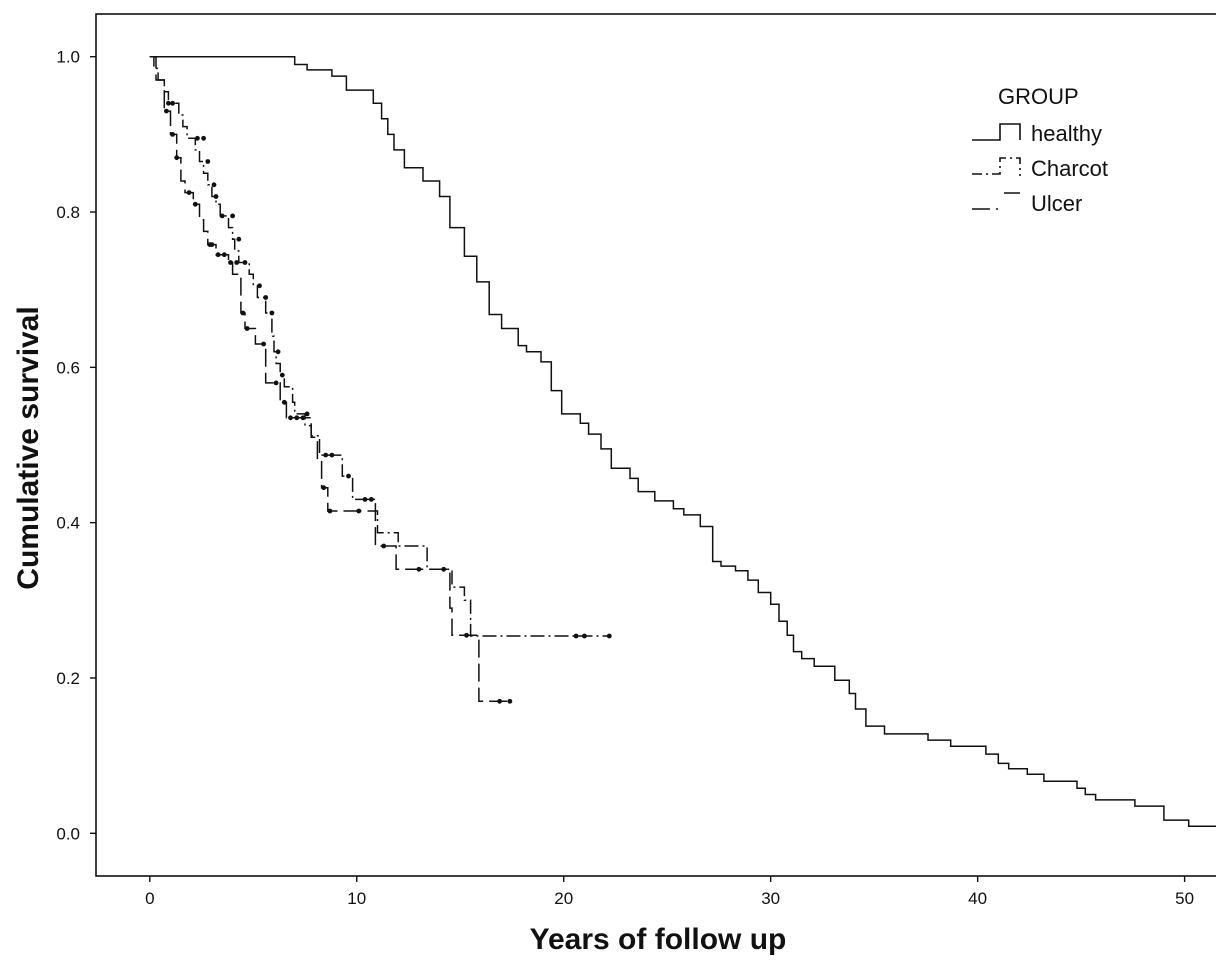  Describe the element at coordinates (68, 678) in the screenshot. I see `y-tick-label: 0.2` at that location.